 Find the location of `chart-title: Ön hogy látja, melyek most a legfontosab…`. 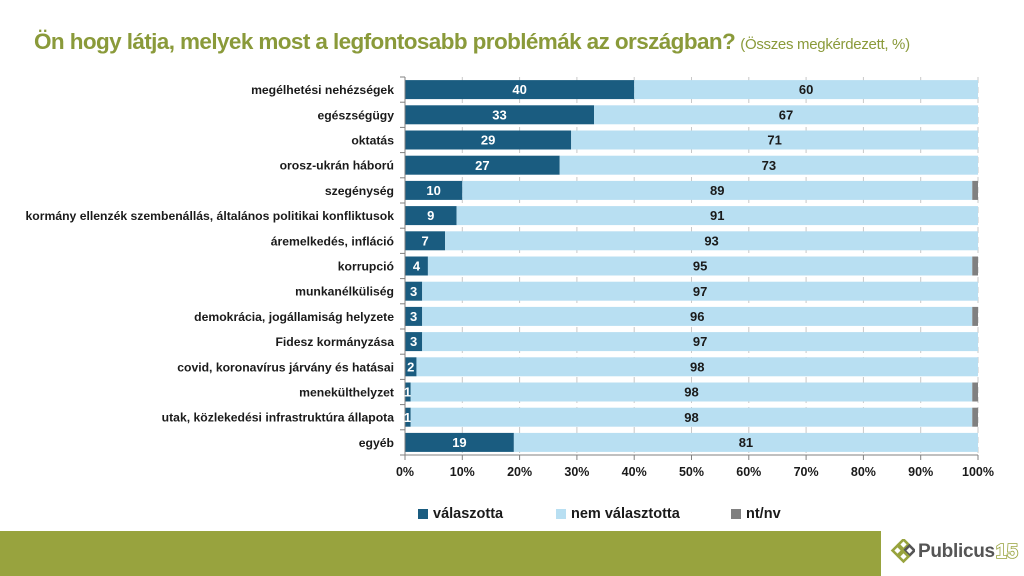

chart-title: Ön hogy látja, melyek most a legfontosab… is located at coordinates (472, 42).